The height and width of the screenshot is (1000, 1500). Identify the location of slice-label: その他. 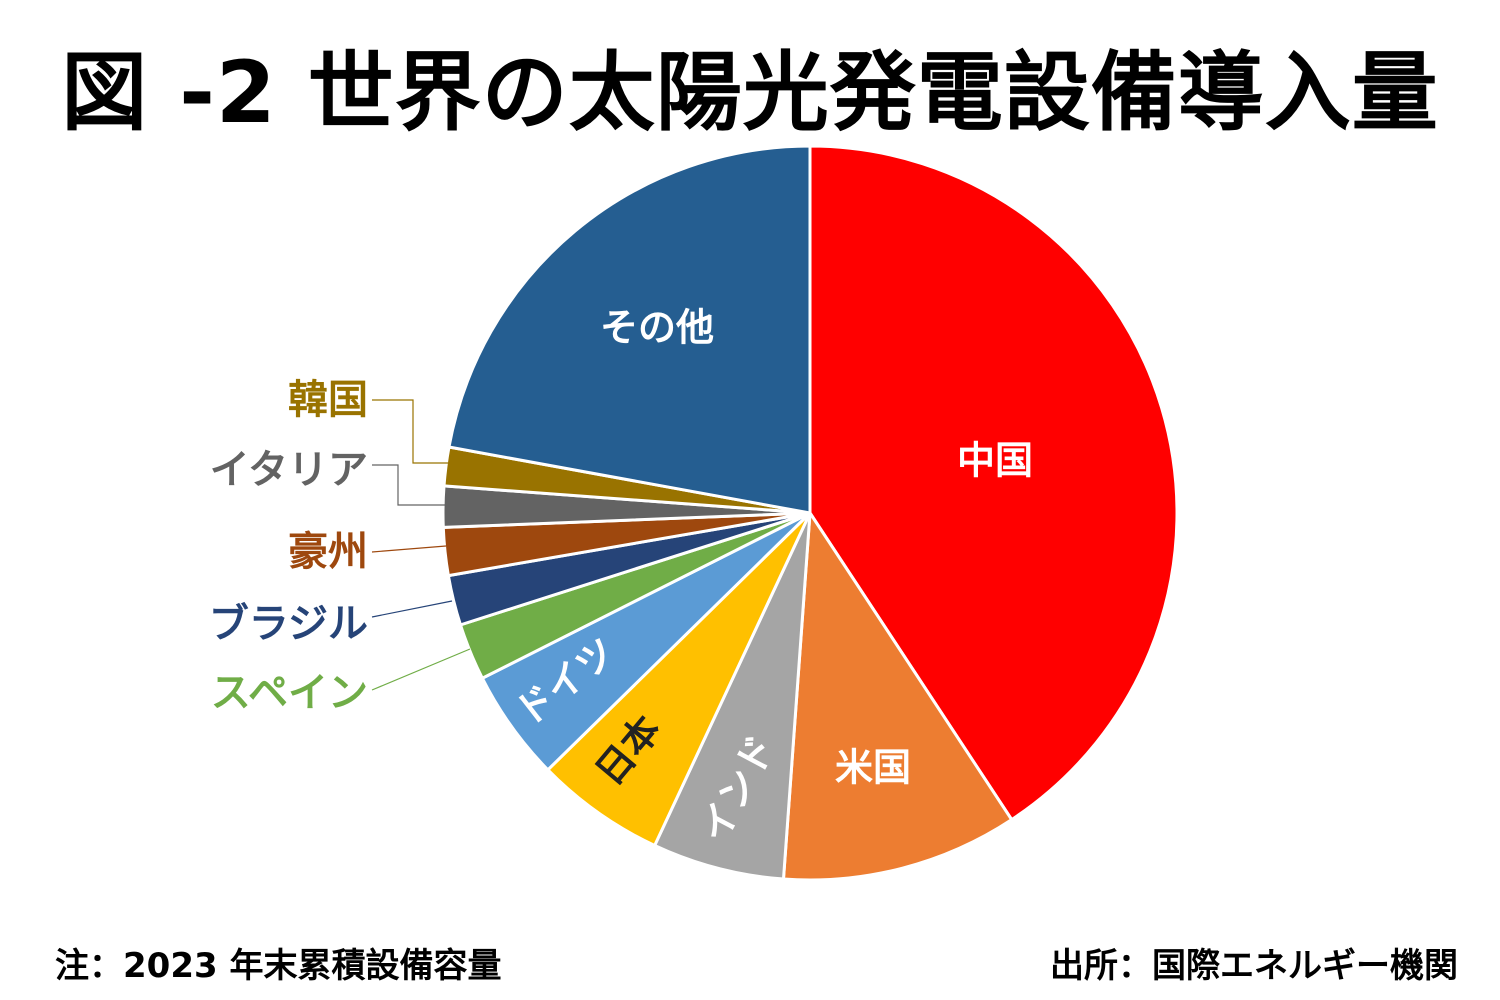
(657, 328).